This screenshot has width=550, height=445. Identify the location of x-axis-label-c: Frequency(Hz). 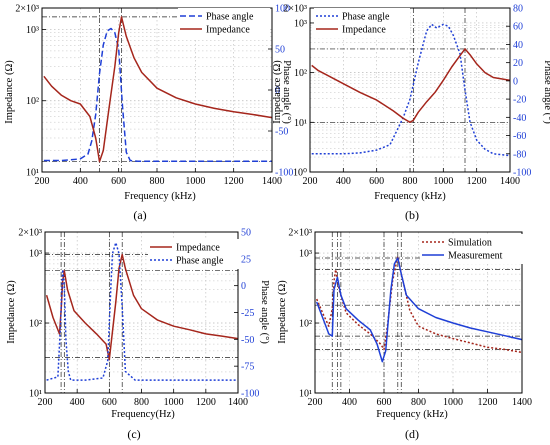
(143, 414).